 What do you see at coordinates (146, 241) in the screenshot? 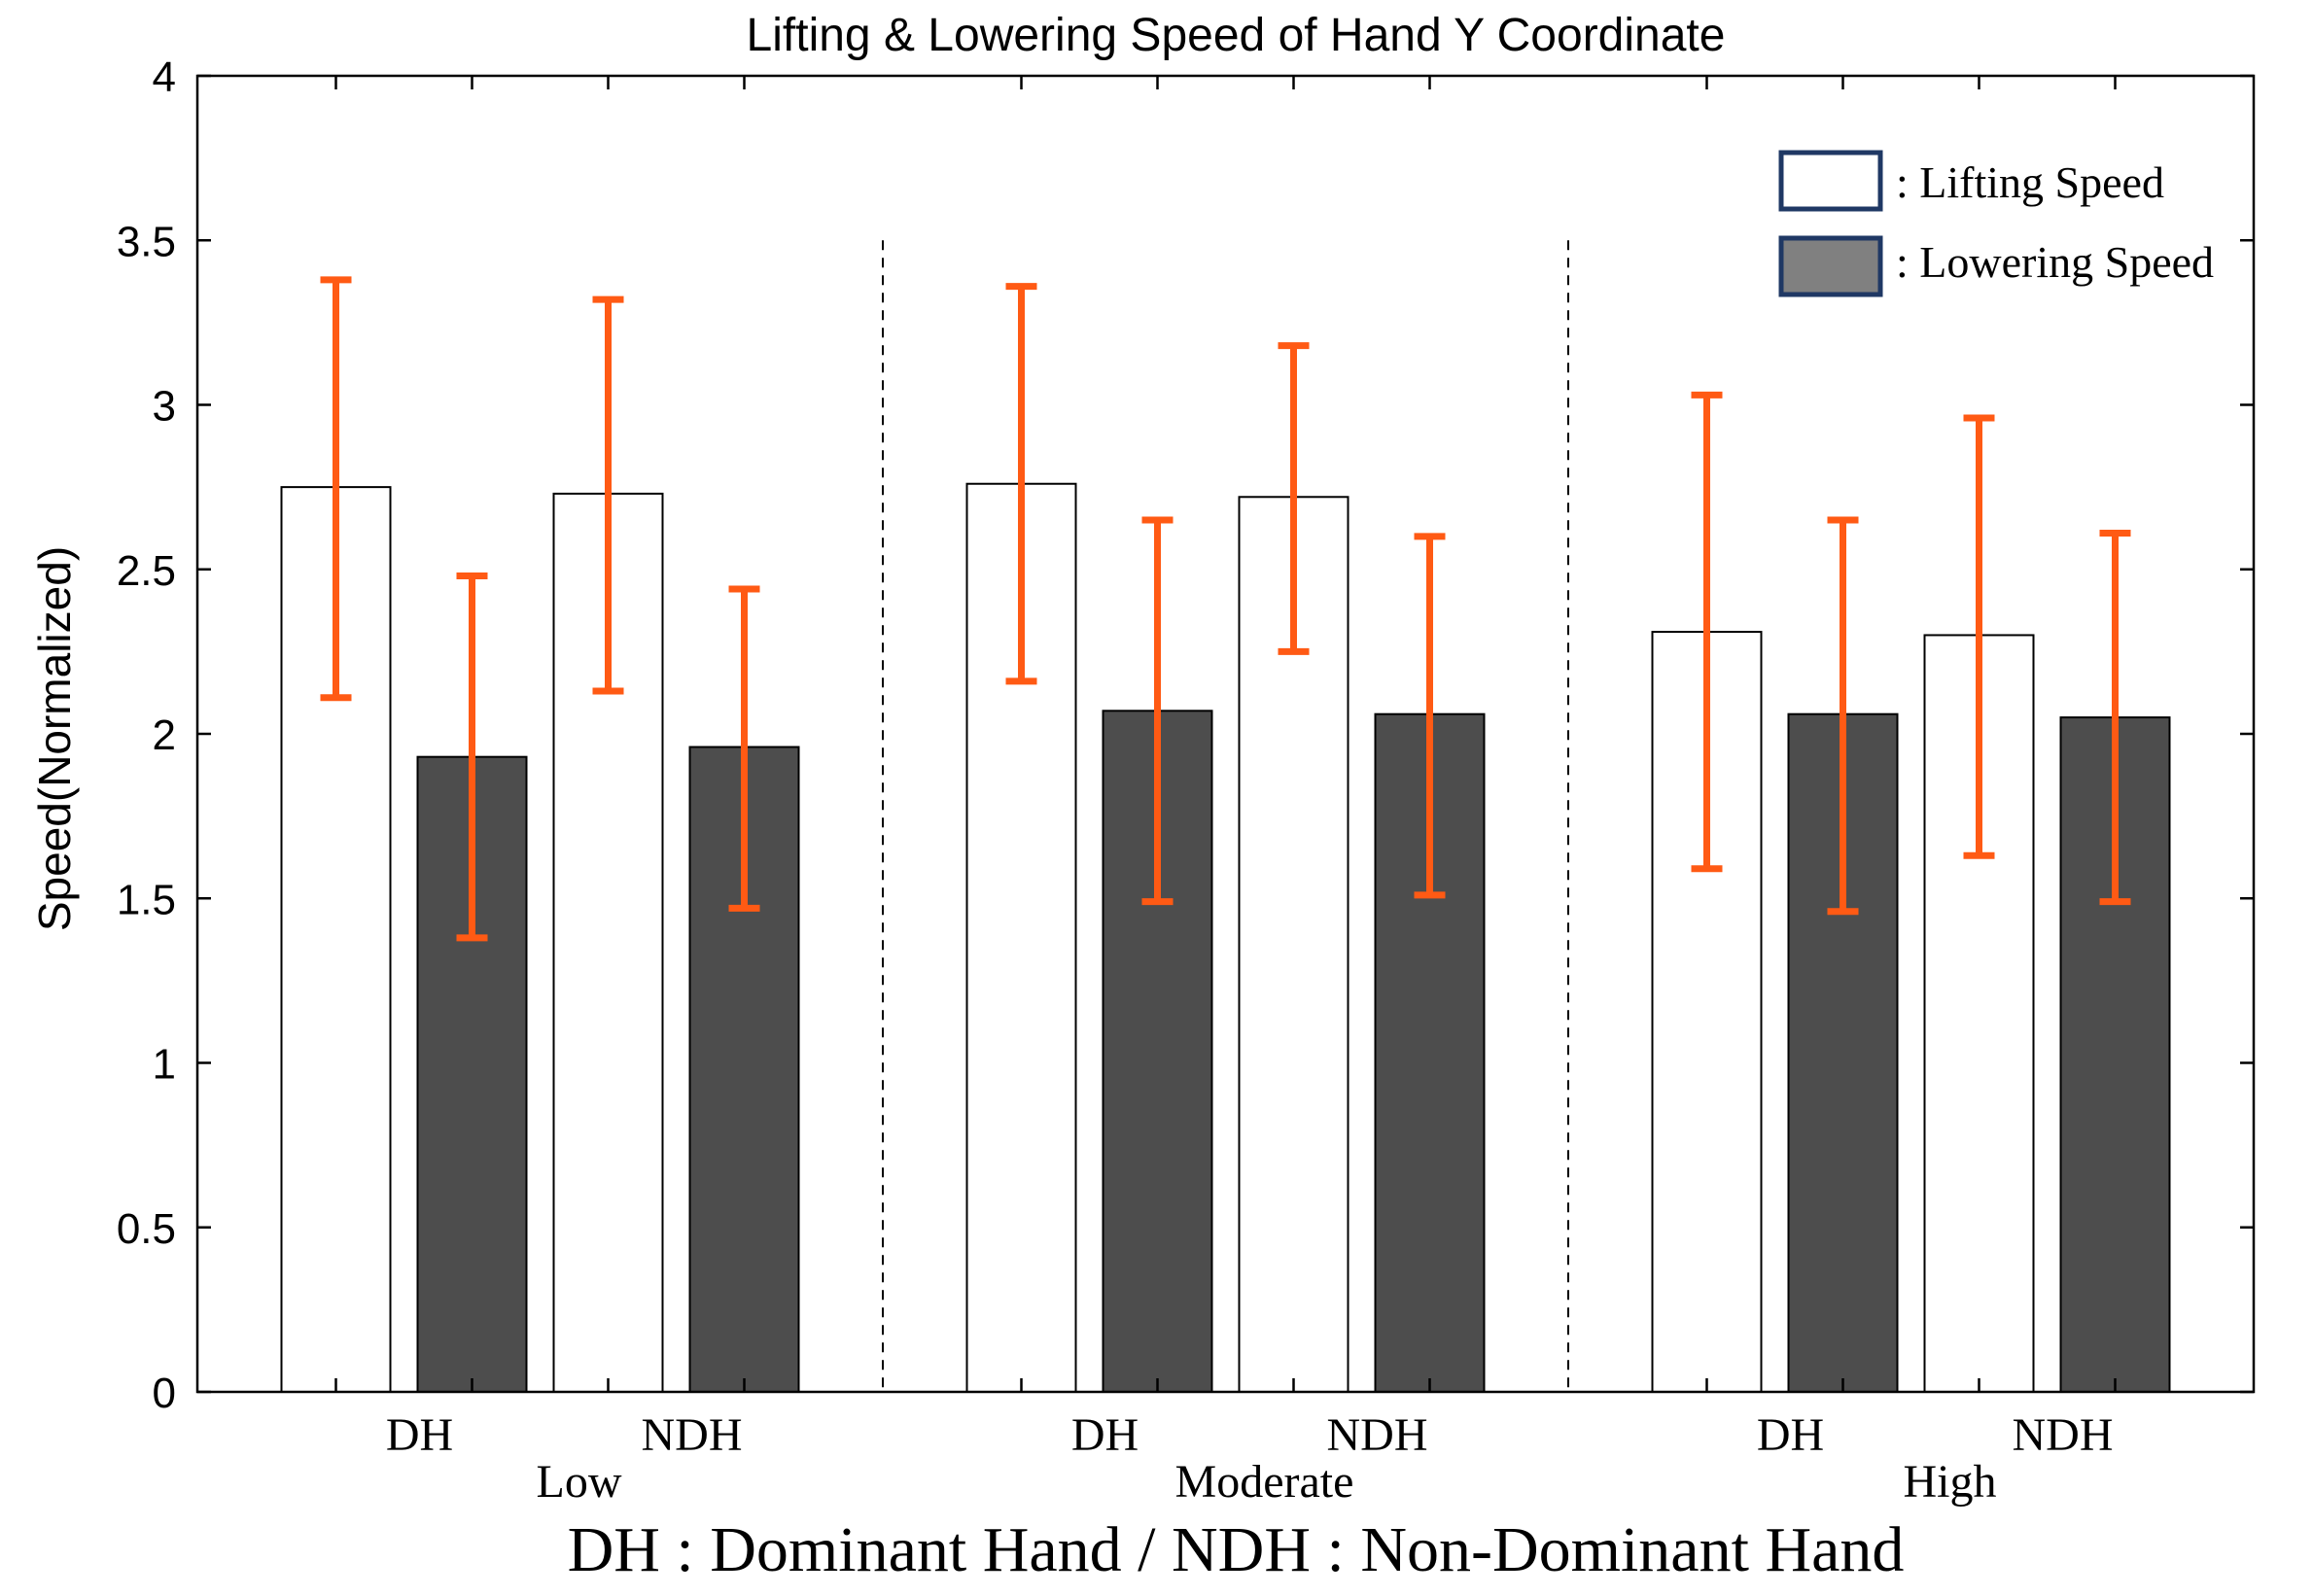
I see `y-tick-label: 3.5` at bounding box center [146, 241].